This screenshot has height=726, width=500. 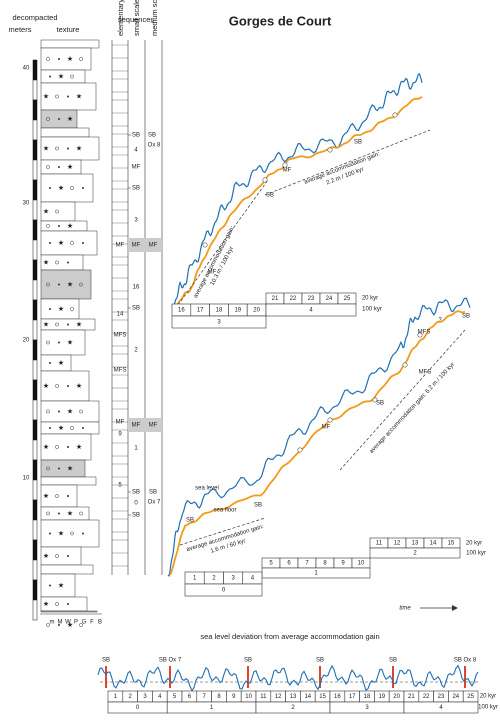 I want to click on trend-line, so click(x=347, y=162).